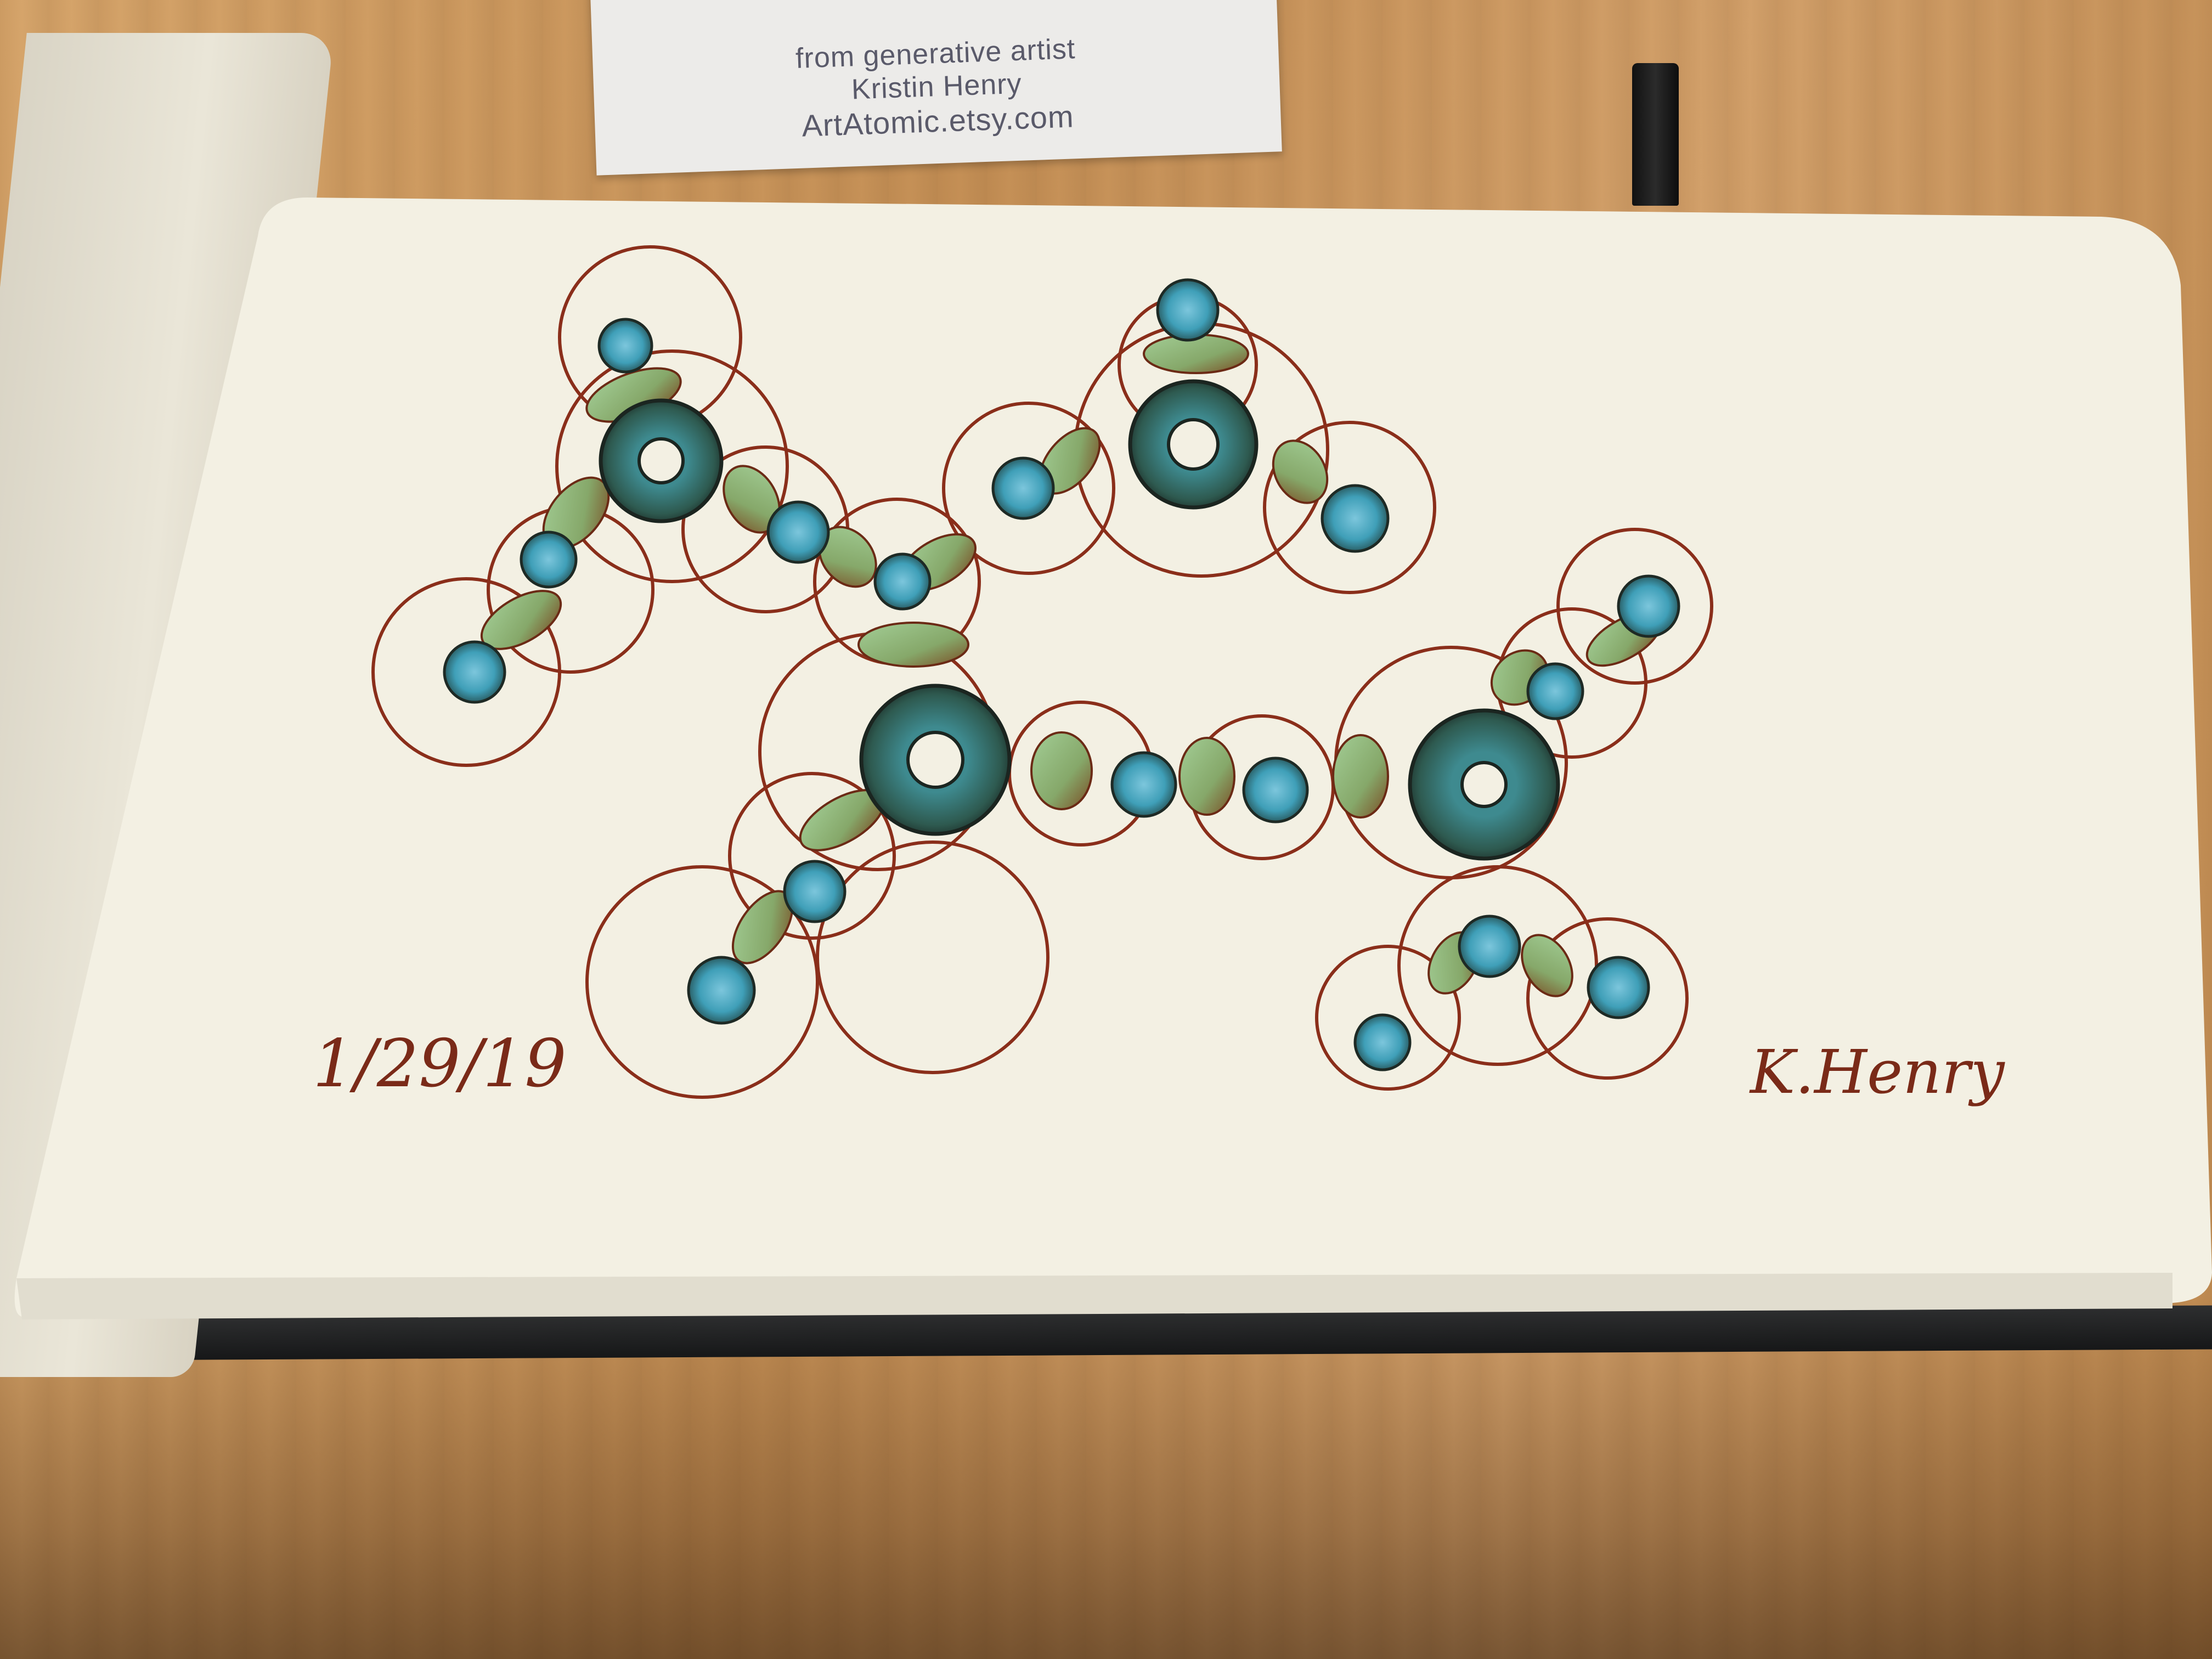 Image resolution: width=2212 pixels, height=1659 pixels. What do you see at coordinates (440, 1064) in the screenshot?
I see `sketch-date: 1/29/19` at bounding box center [440, 1064].